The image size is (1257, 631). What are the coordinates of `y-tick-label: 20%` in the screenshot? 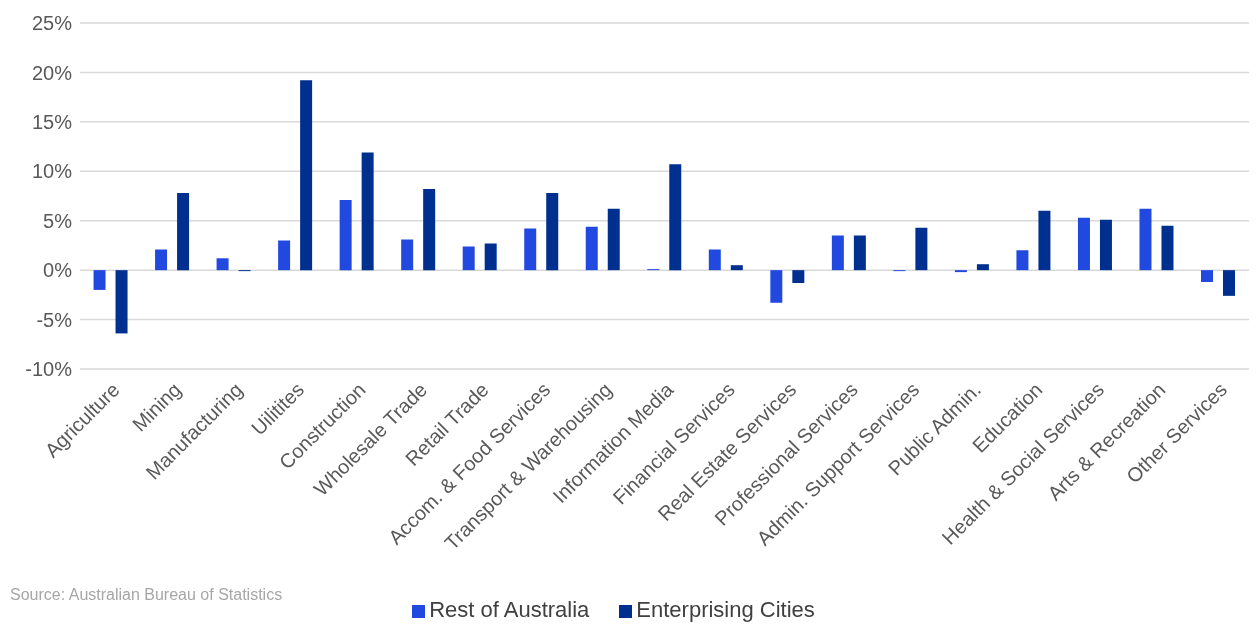 It's located at (52, 72).